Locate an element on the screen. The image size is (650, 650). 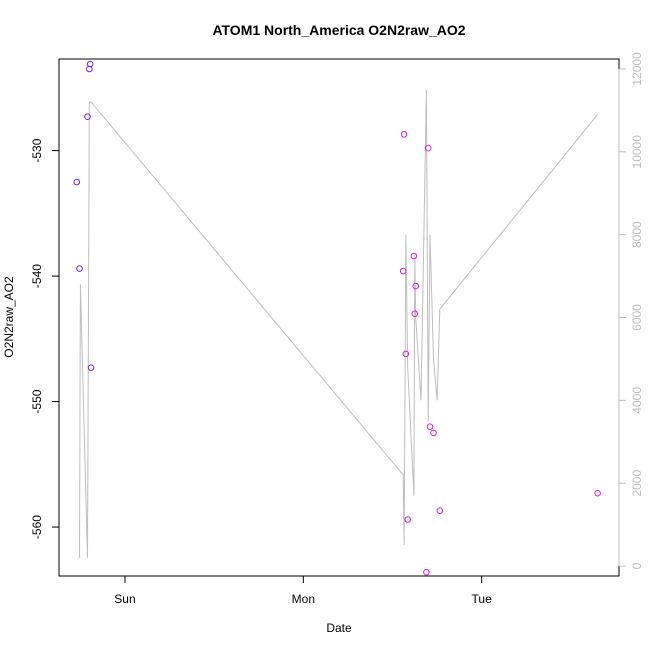
secondary-y-tick-label-5: 8000 is located at coordinates (637, 234).